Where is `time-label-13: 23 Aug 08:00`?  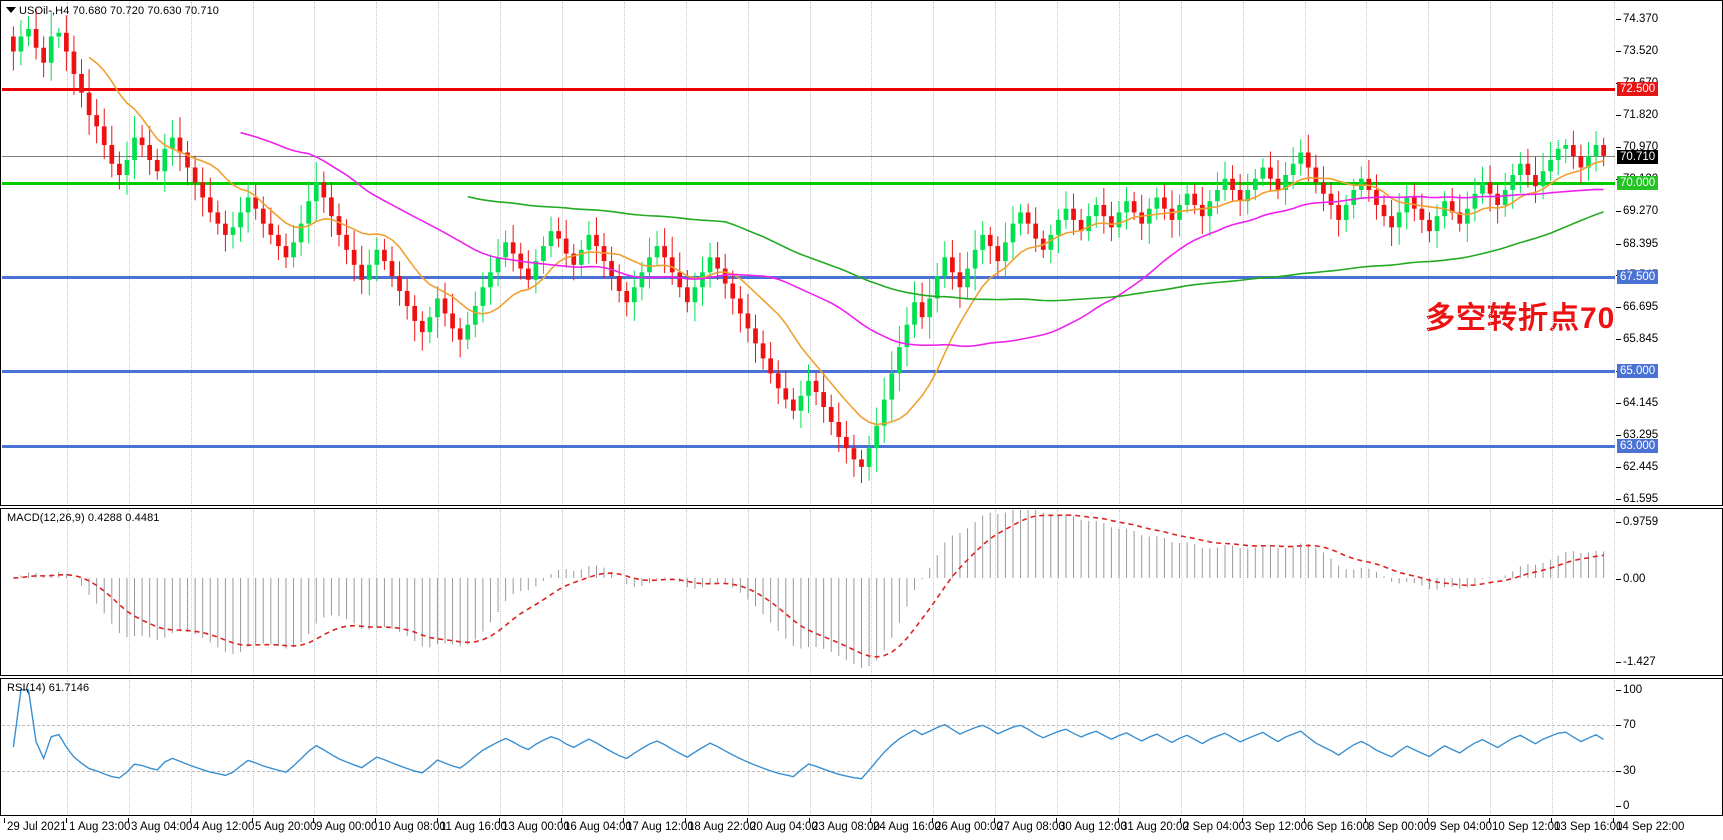 time-label-13: 23 Aug 08:00 is located at coordinates (846, 827).